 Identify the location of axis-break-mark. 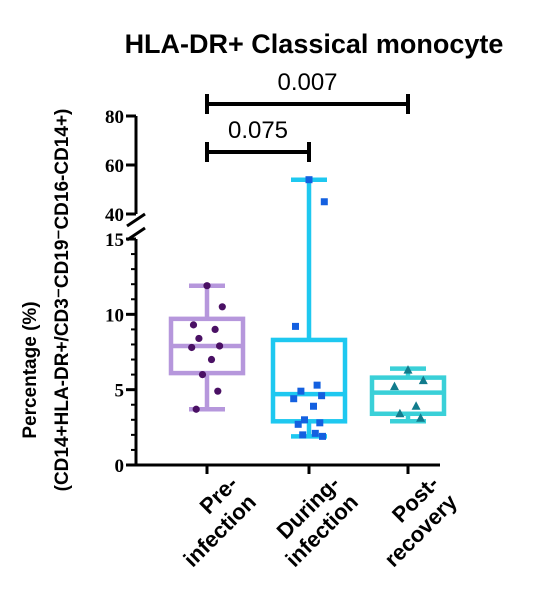
(136, 220).